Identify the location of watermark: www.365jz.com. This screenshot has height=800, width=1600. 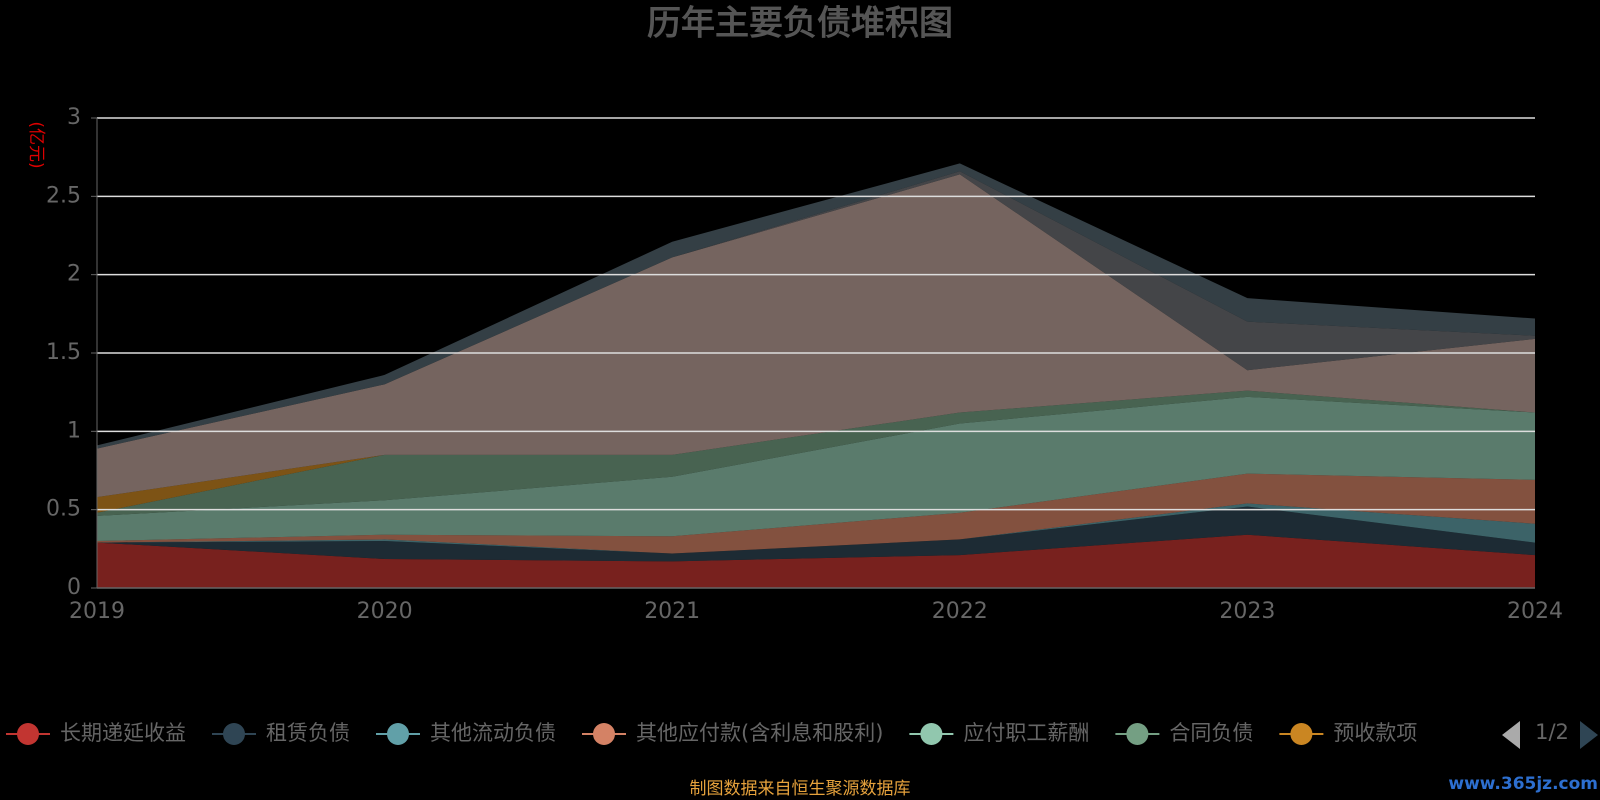
(1523, 784).